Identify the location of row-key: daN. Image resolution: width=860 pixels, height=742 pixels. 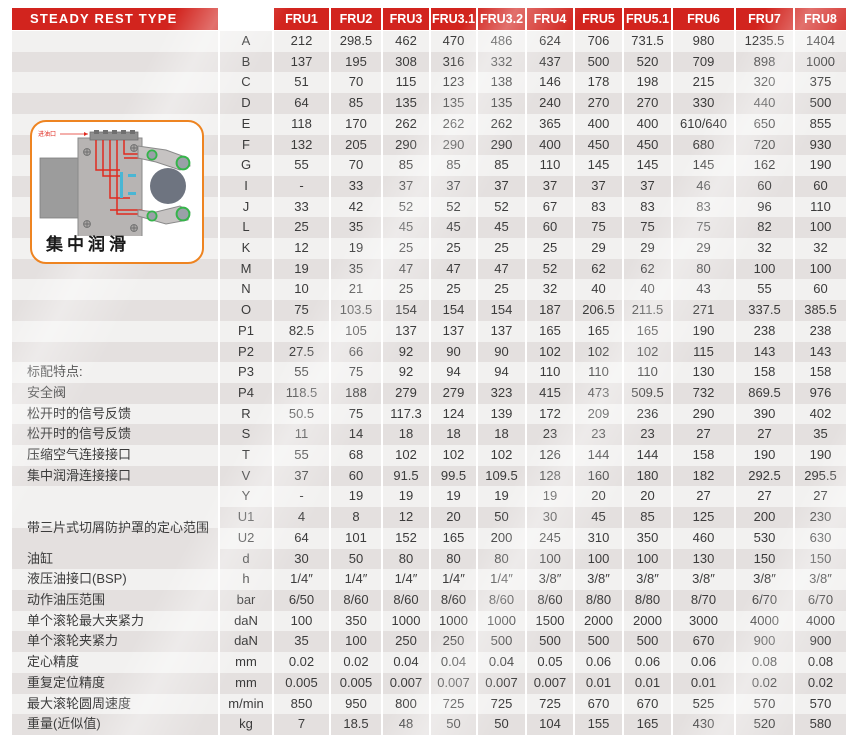
(246, 642).